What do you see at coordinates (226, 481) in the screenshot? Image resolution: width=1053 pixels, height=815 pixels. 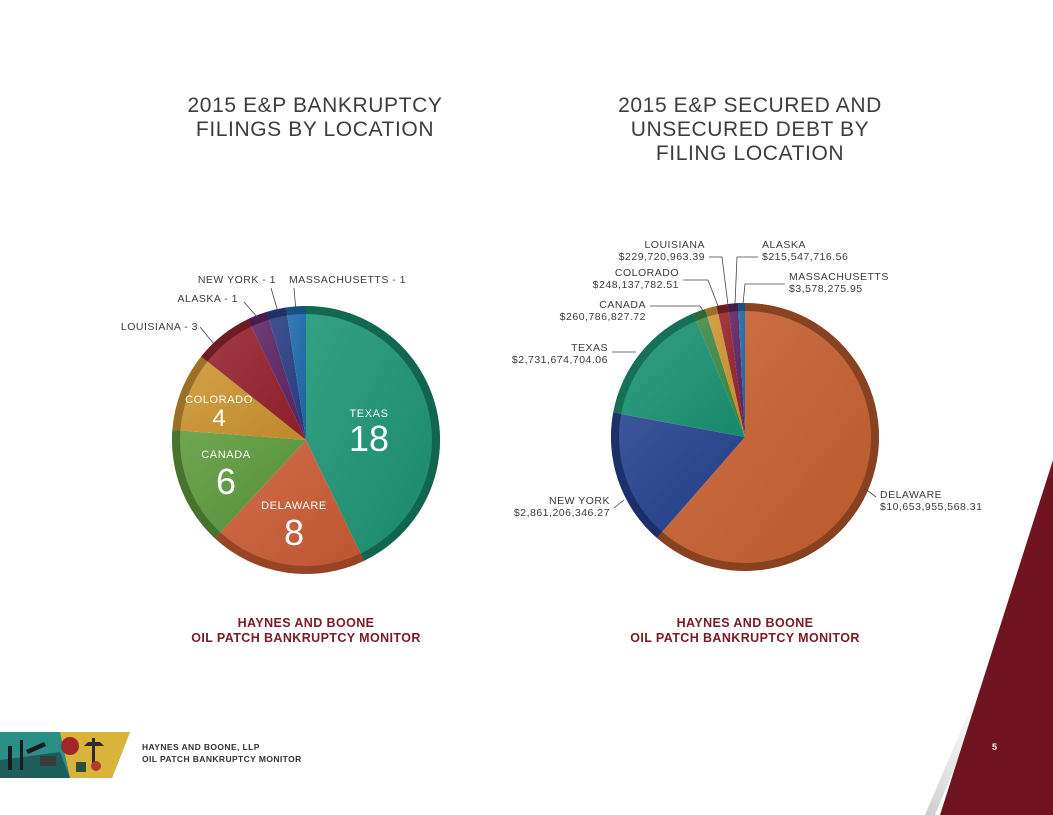 I see `slice-value-canada: 6` at bounding box center [226, 481].